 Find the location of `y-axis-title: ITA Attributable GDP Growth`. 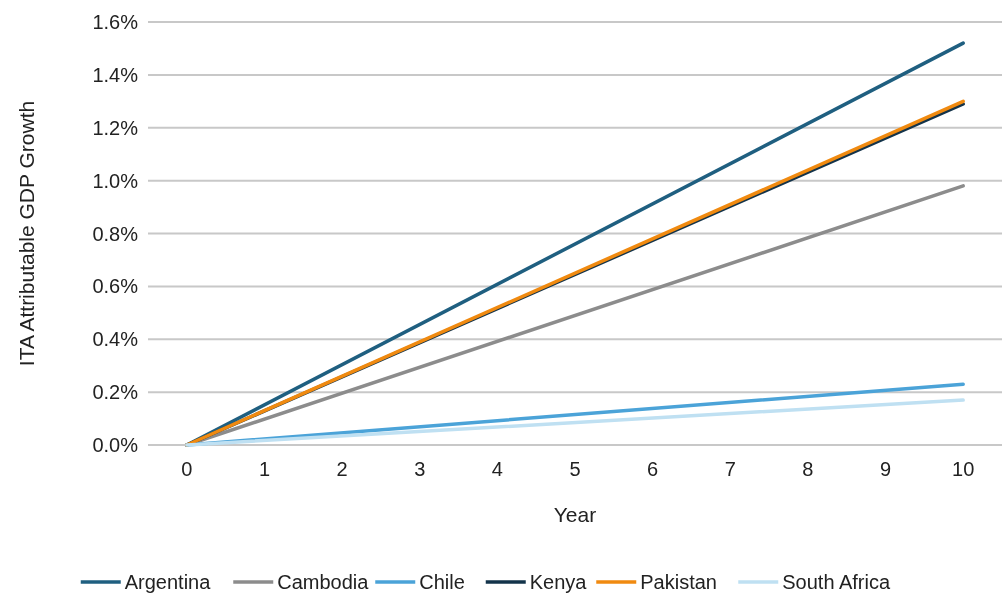

y-axis-title: ITA Attributable GDP Growth is located at coordinates (26, 233).